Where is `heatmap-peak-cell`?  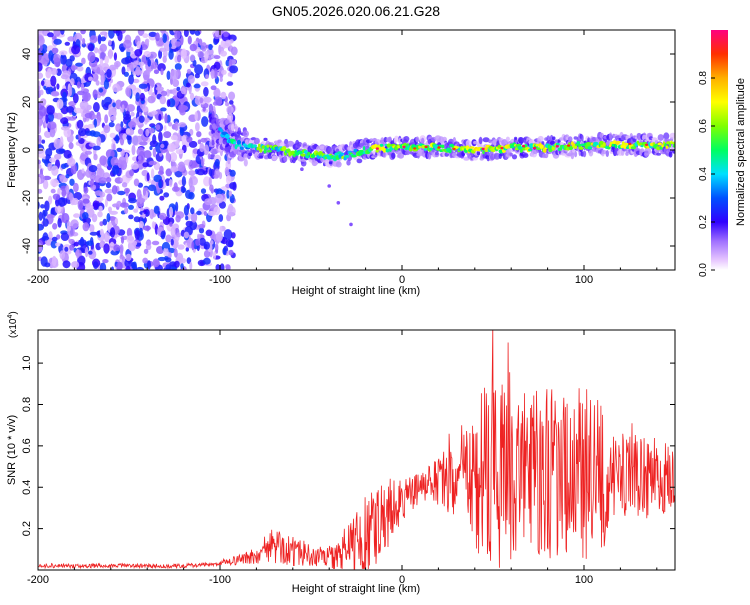 heatmap-peak-cell is located at coordinates (557, 146).